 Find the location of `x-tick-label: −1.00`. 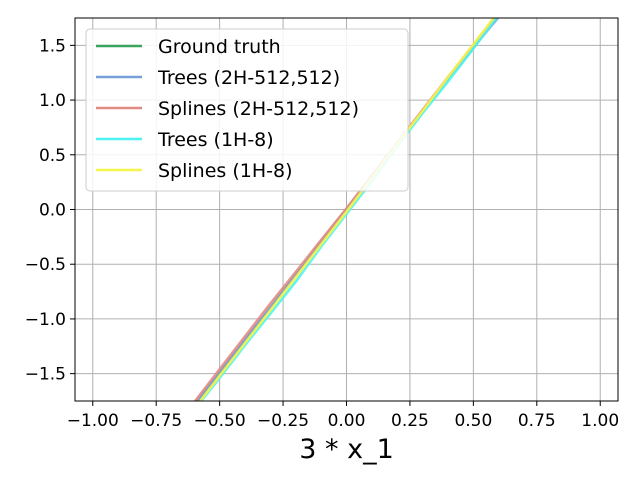

x-tick-label: −1.00 is located at coordinates (93, 421).